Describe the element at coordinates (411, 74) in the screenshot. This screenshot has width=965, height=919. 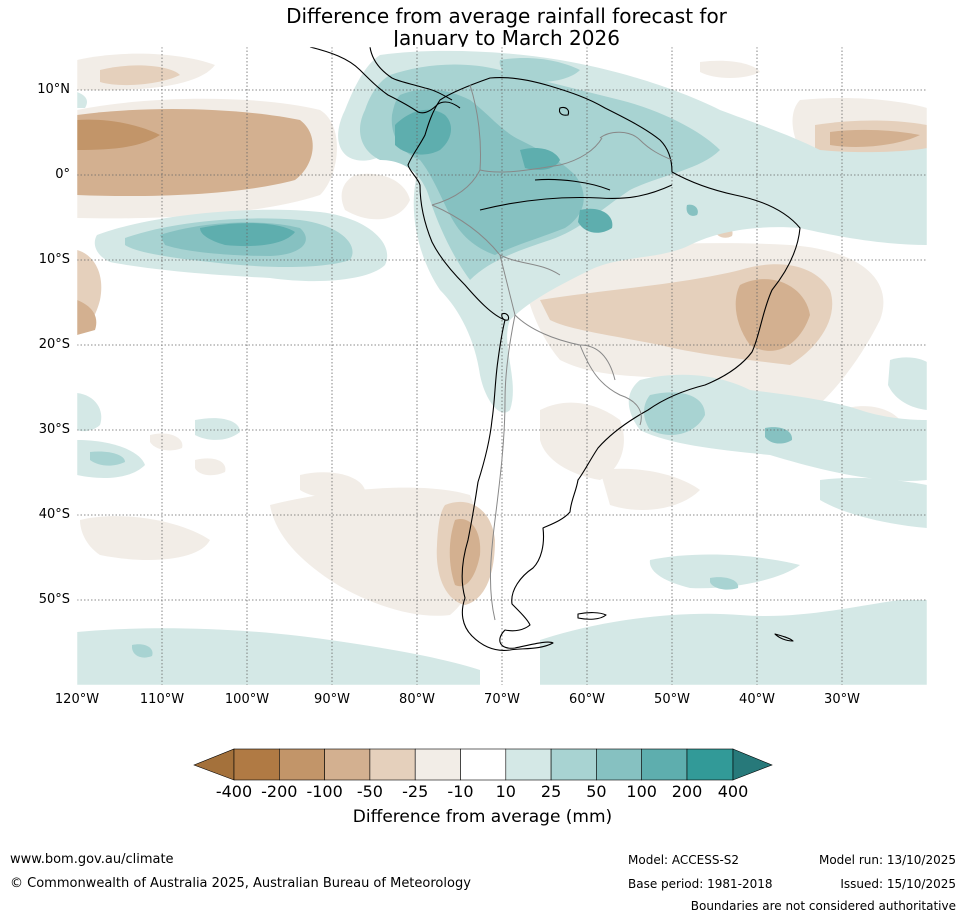
I see `central-america-north-coast` at that location.